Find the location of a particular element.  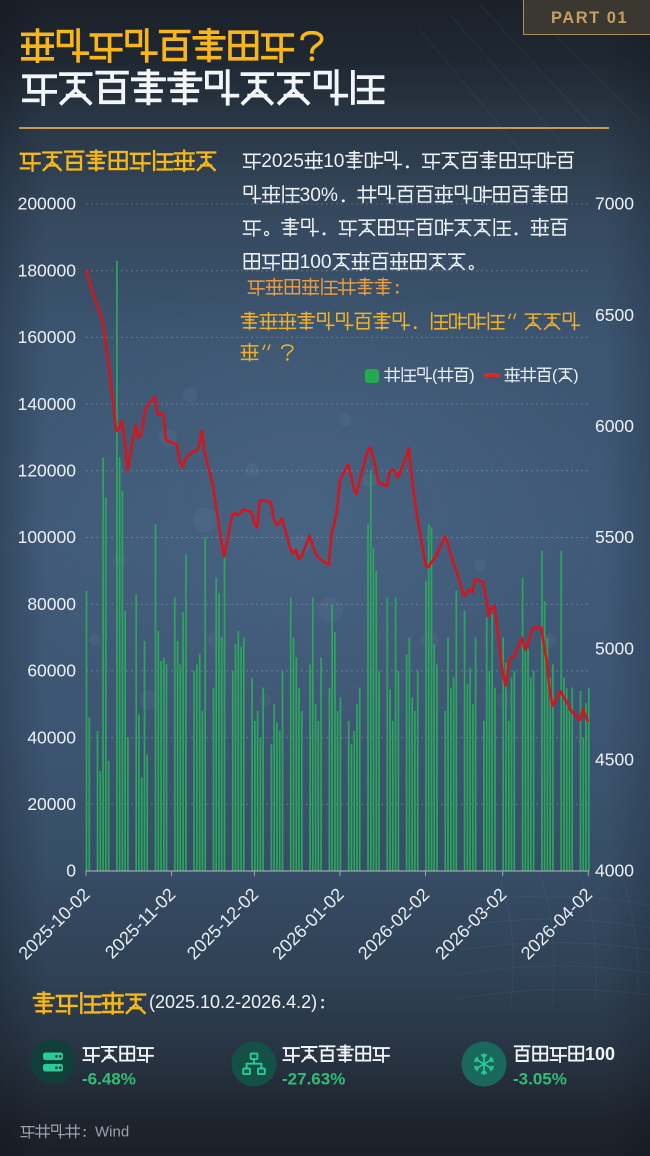

svg-text: 4000 is located at coordinates (614, 871).